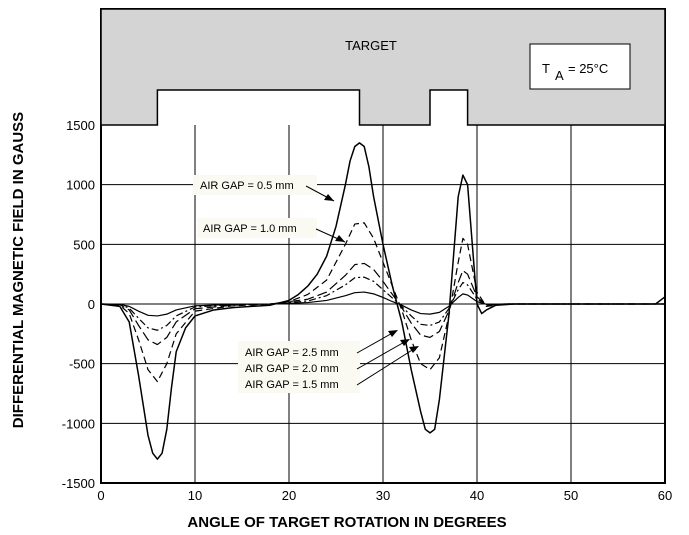 The height and width of the screenshot is (535, 689). Describe the element at coordinates (78, 483) in the screenshot. I see `y-tick-label: -1500` at that location.